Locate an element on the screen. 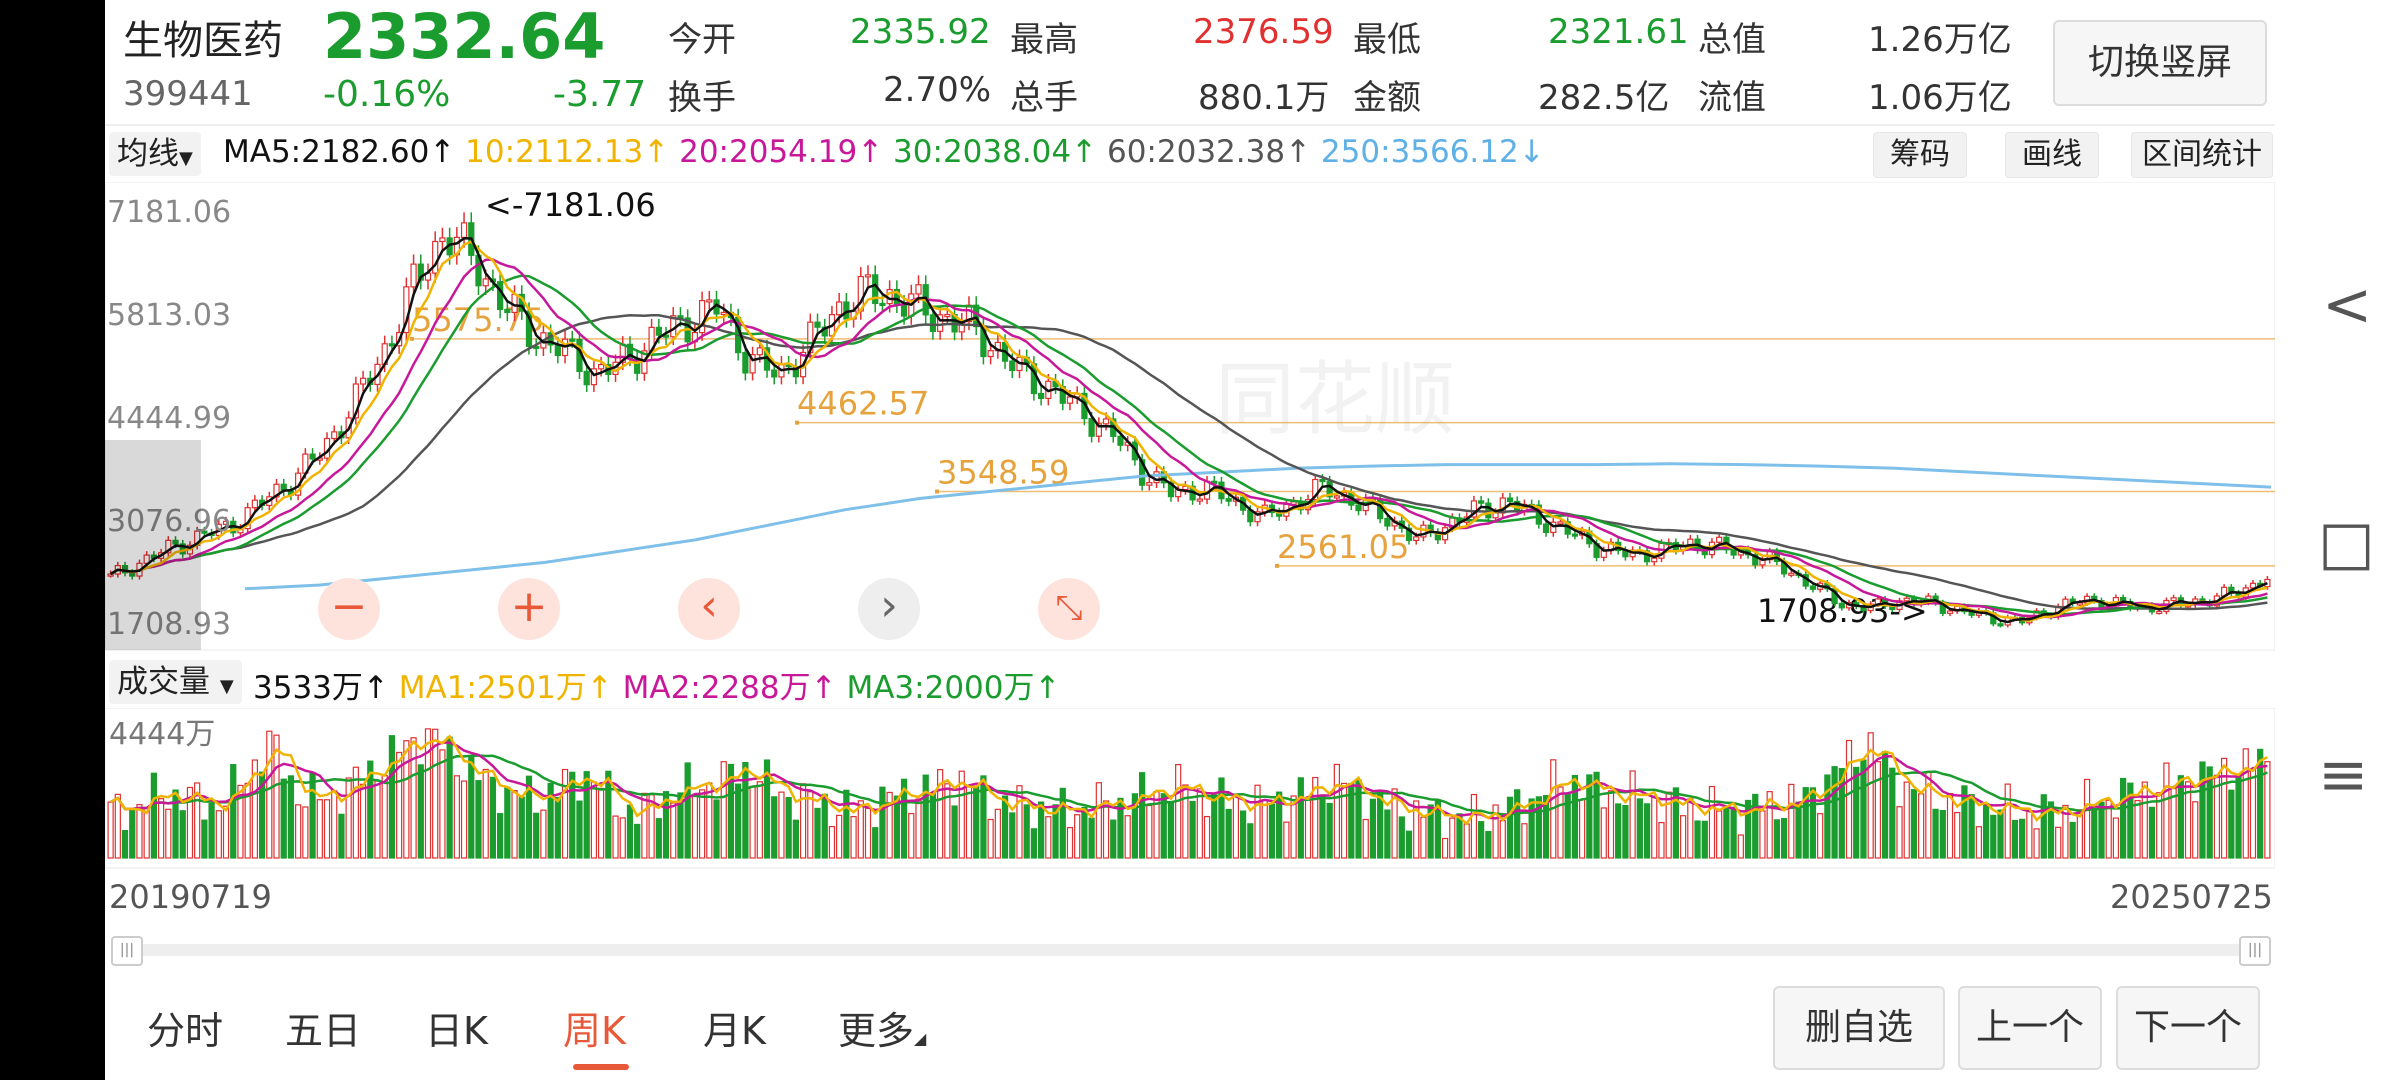 The image size is (2400, 1080). price-annotation: 2561.05 is located at coordinates (1343, 547).